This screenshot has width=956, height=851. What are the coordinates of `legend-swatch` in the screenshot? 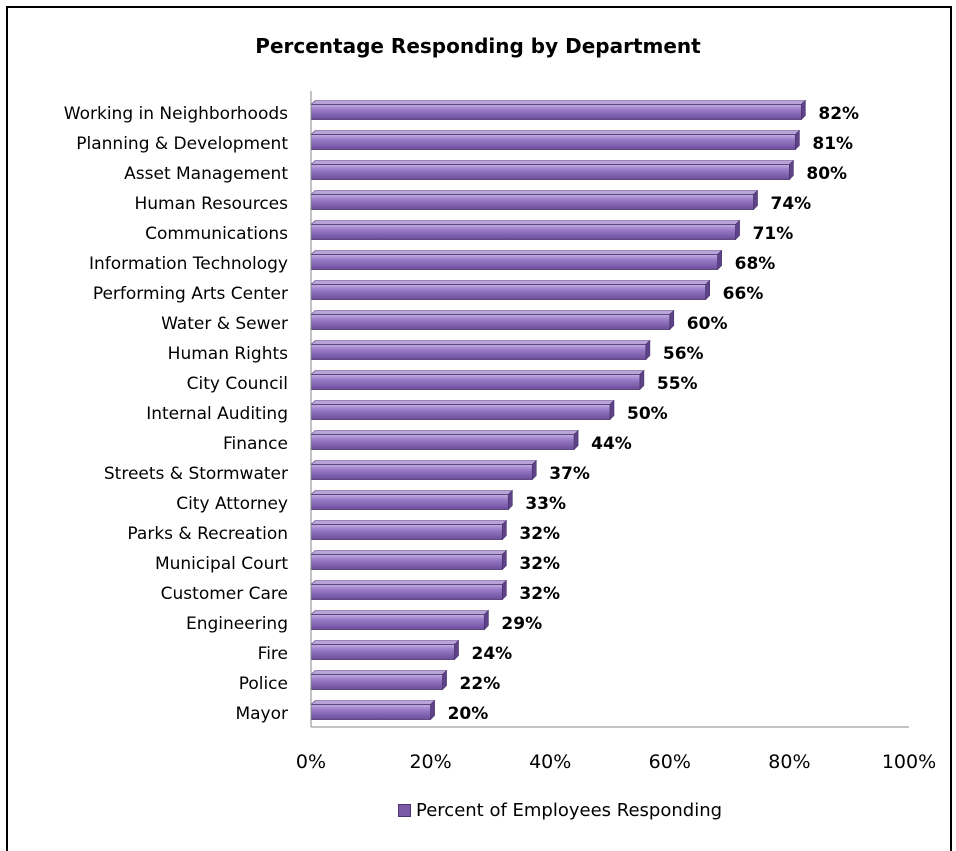 It's located at (404, 810).